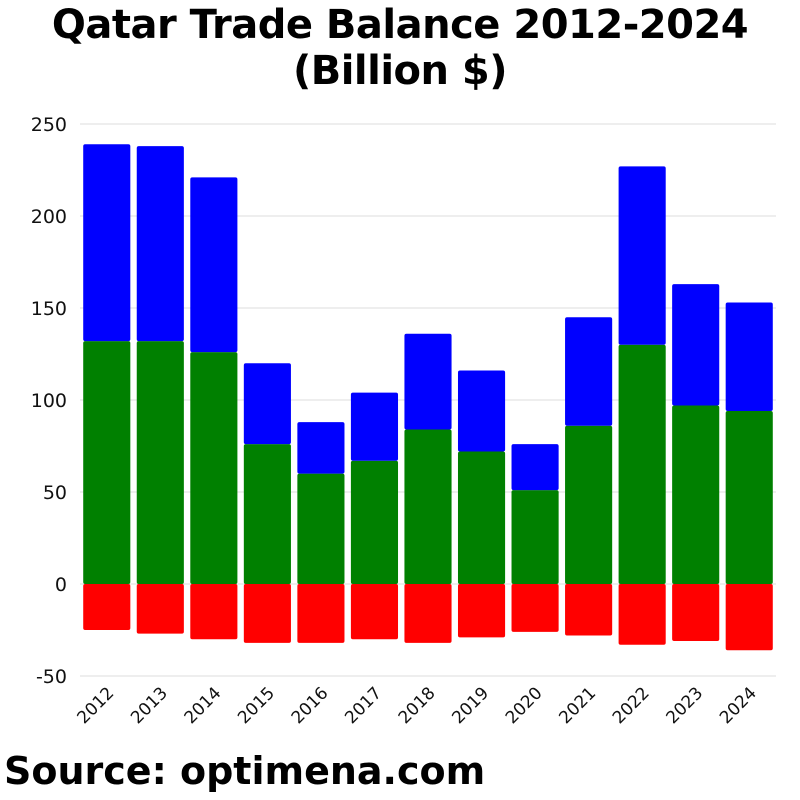 Image resolution: width=800 pixels, height=800 pixels. I want to click on bar-balance-2013, so click(160, 462).